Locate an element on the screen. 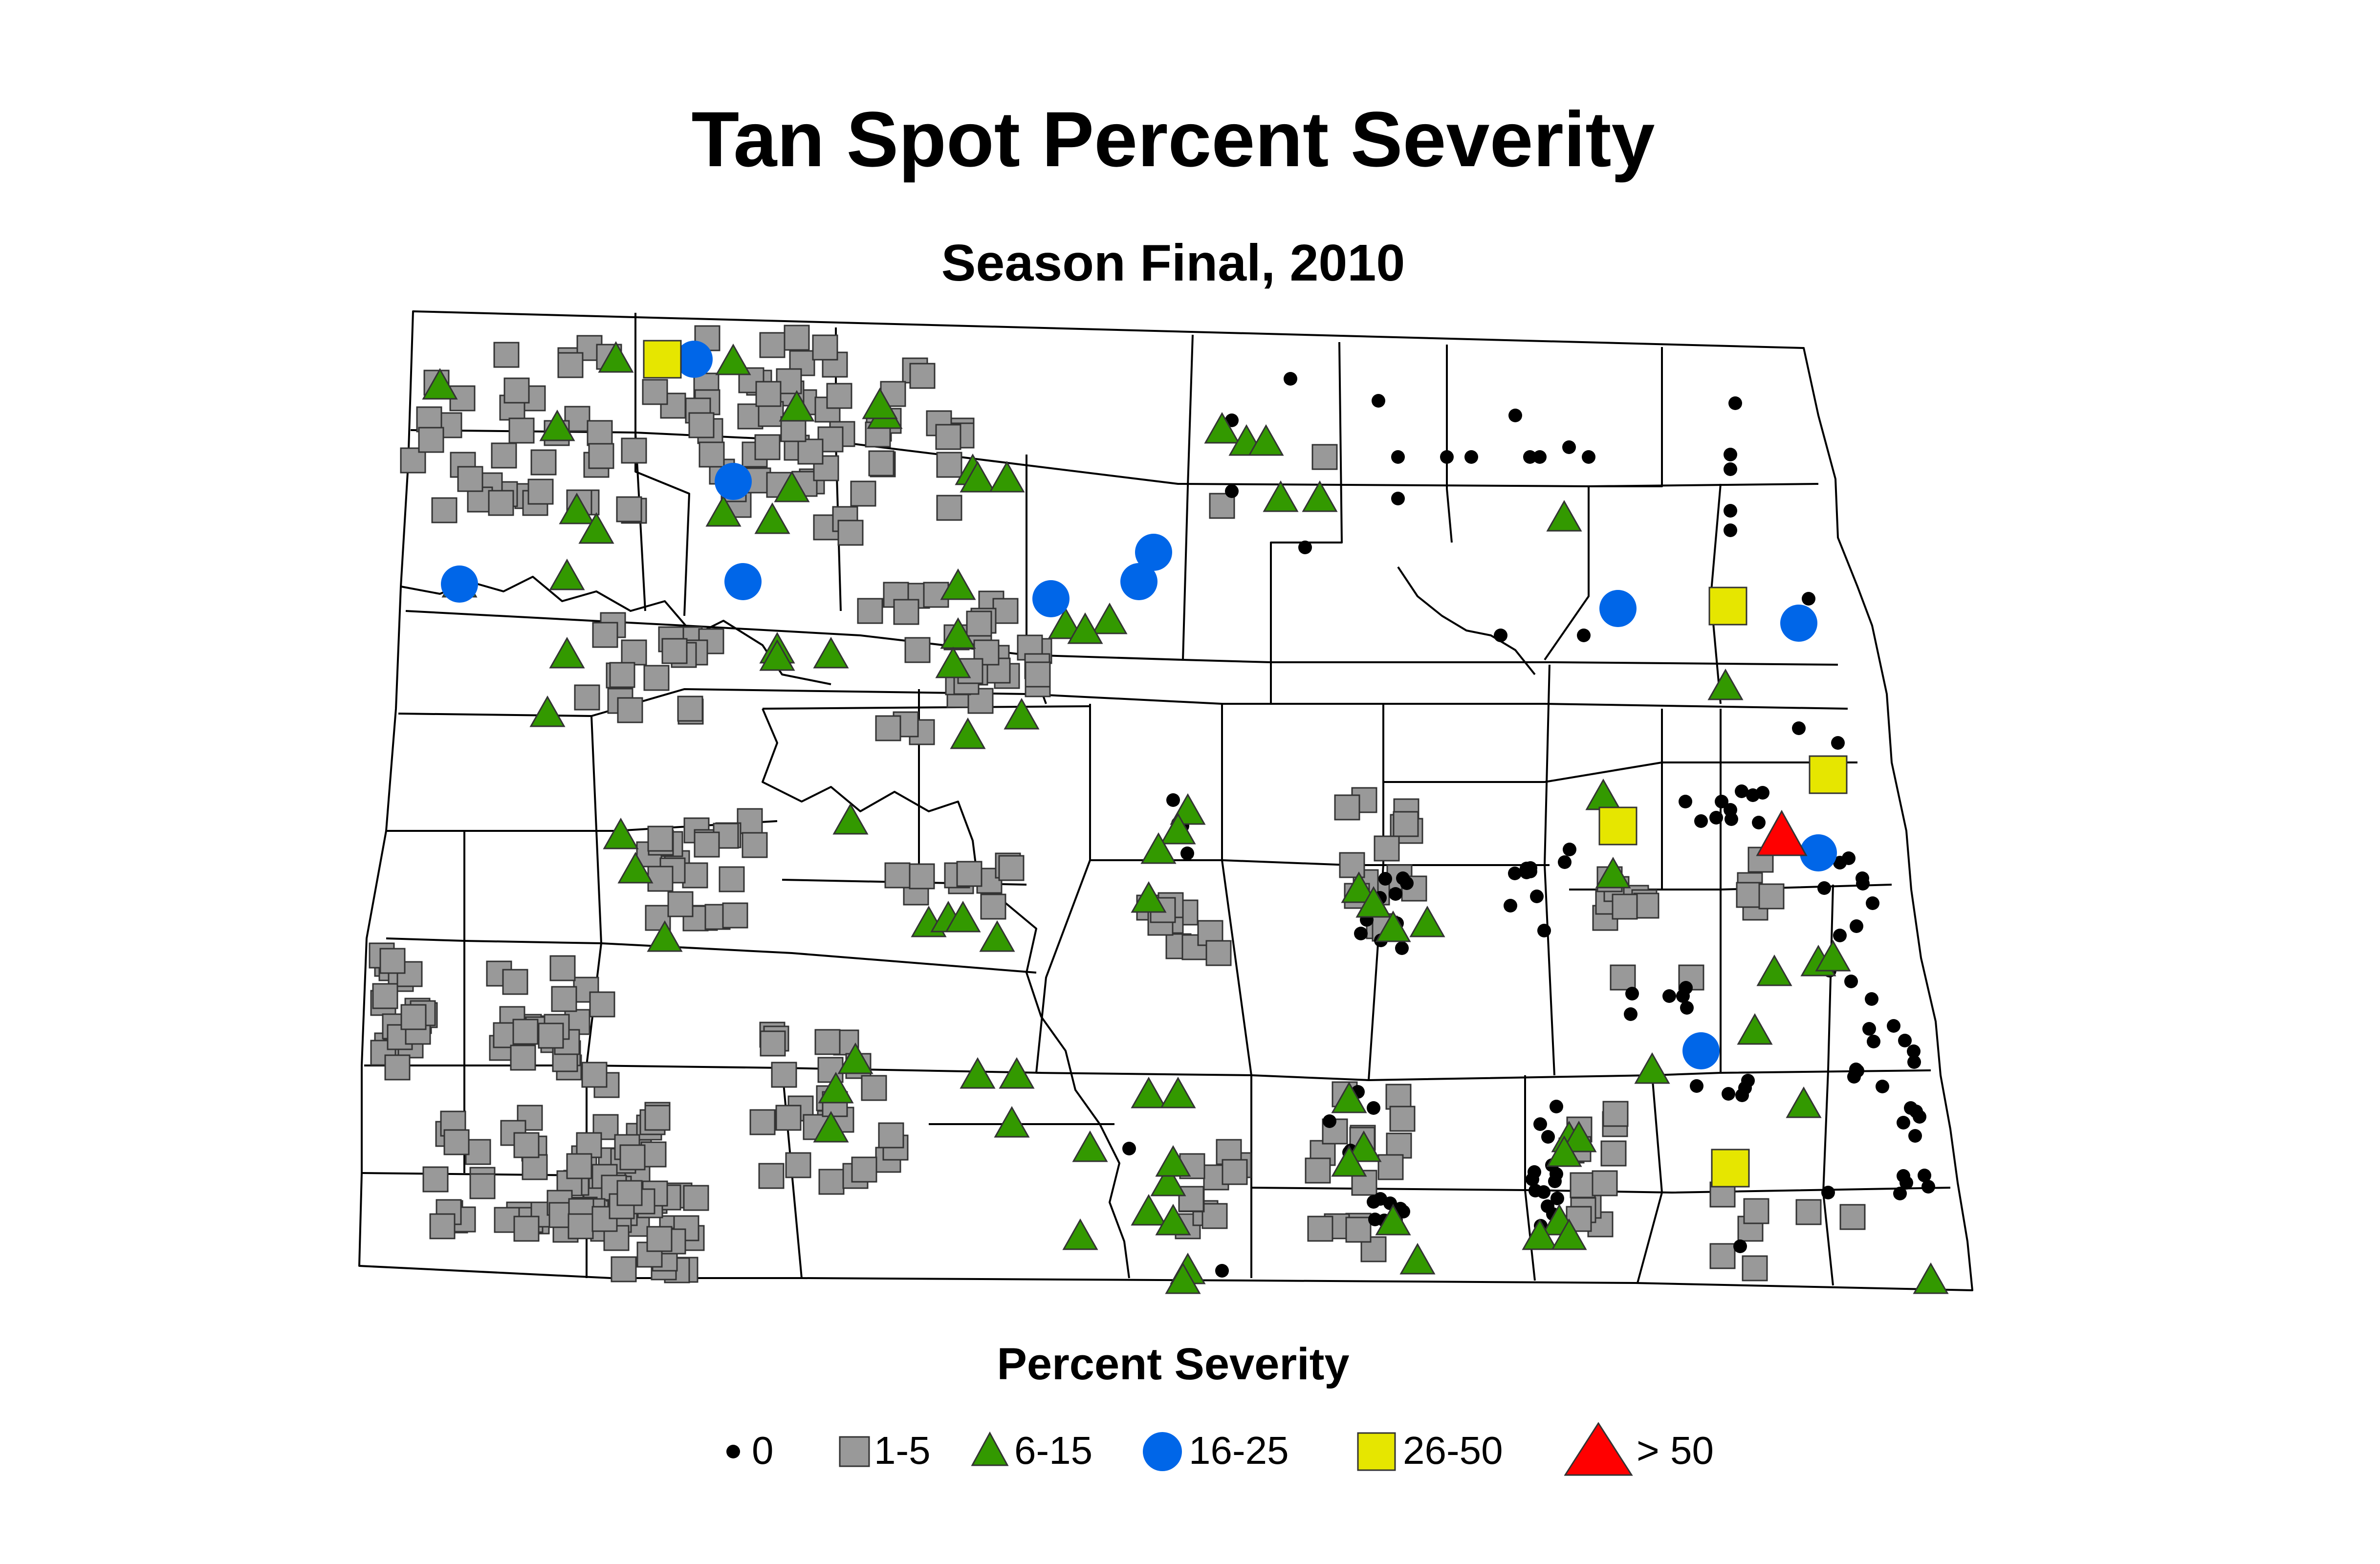  river-boundary is located at coordinates (1466, 621).